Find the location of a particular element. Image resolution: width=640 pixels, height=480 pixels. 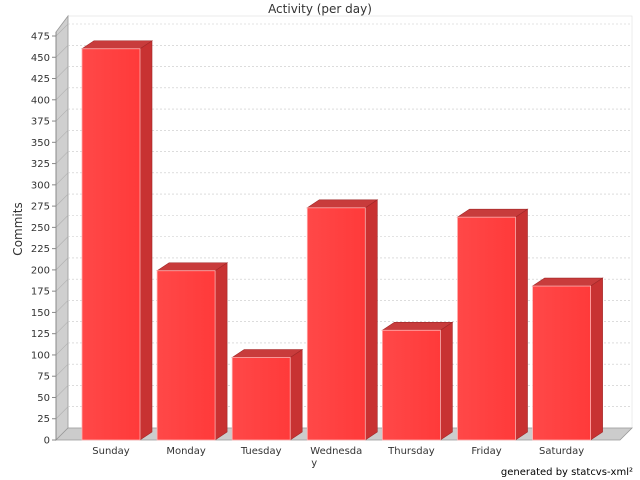

bar-tuesday is located at coordinates (267, 394).